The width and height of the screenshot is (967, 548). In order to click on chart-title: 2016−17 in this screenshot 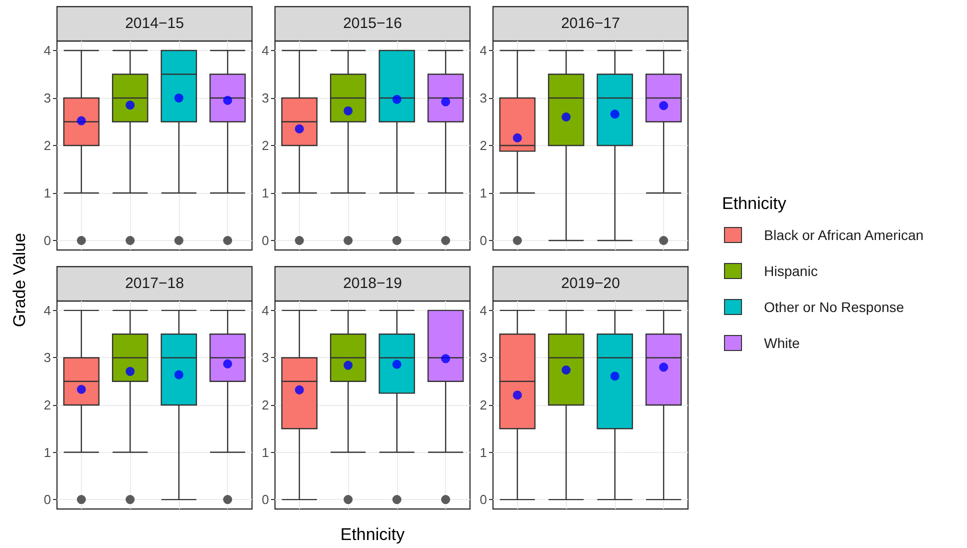, I will do `click(590, 23)`.